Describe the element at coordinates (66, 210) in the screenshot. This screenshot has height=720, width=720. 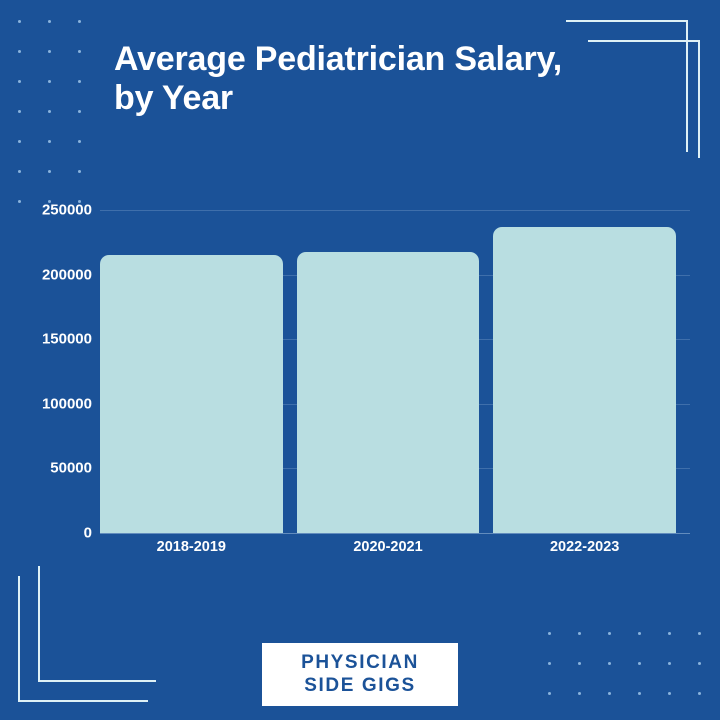
I see `y-axis-tick-label: 250000` at that location.